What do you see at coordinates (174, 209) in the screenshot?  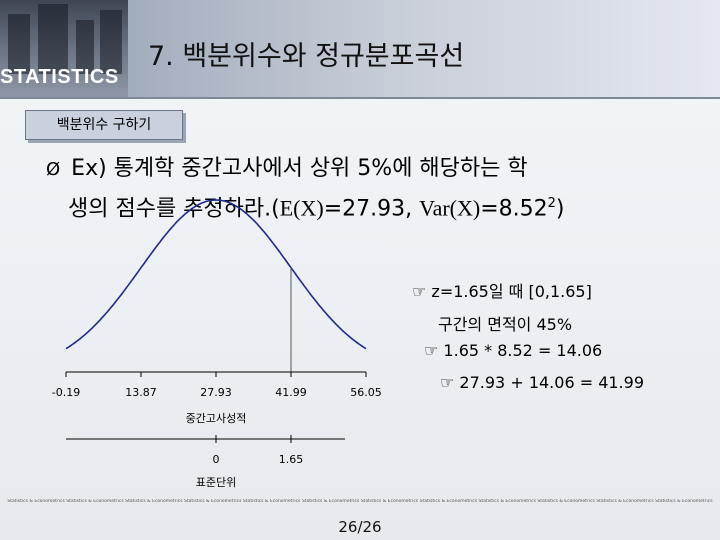 I see `problem-line-2-prefix: 생의 점수를 추정하라.(` at bounding box center [174, 209].